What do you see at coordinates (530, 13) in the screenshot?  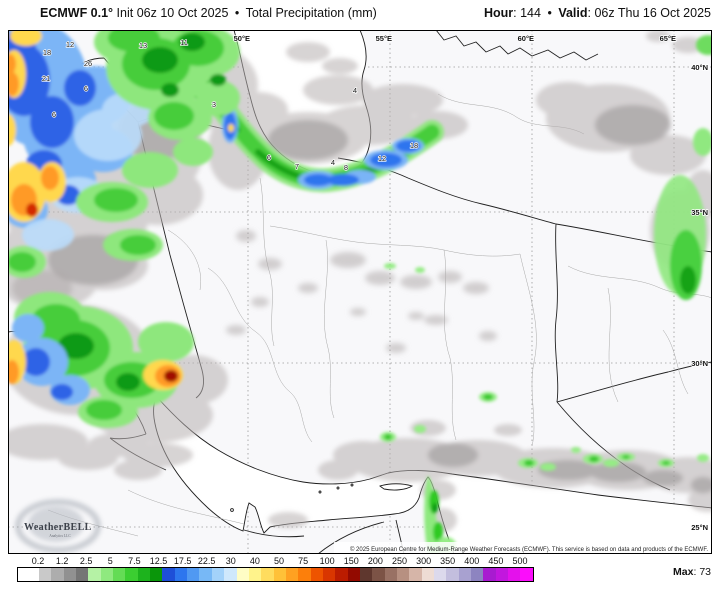 I see `hour-value: 144` at bounding box center [530, 13].